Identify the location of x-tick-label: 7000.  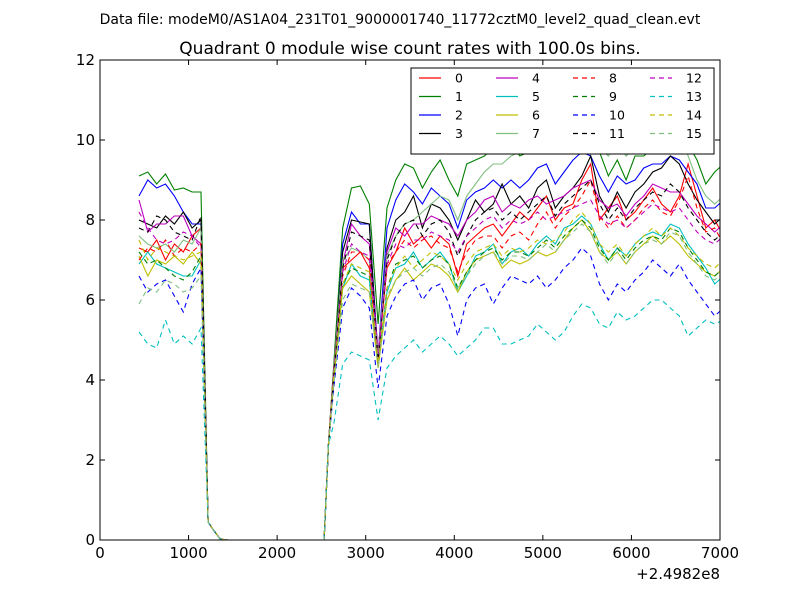
(720, 553).